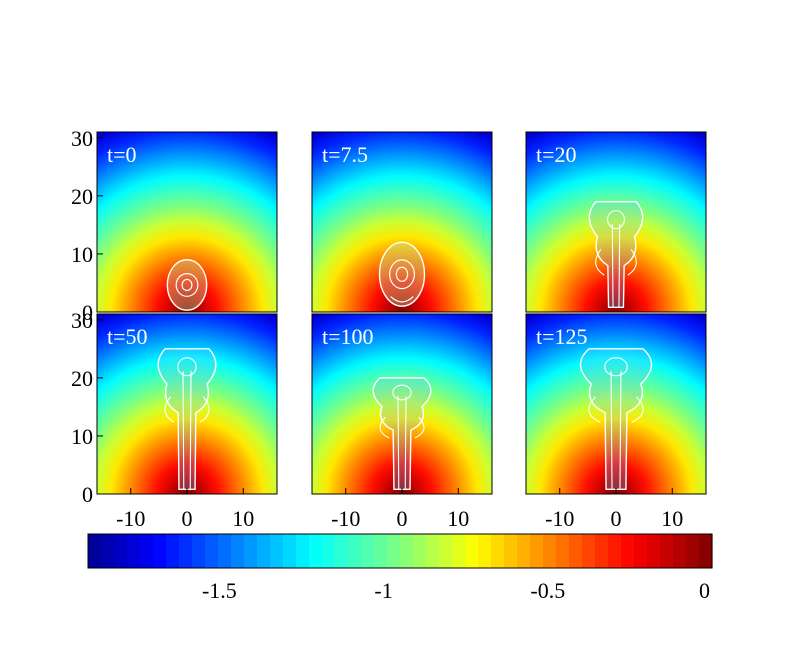 The width and height of the screenshot is (792, 667). What do you see at coordinates (219, 590) in the screenshot?
I see `colorbar-tick-label: -1.5` at bounding box center [219, 590].